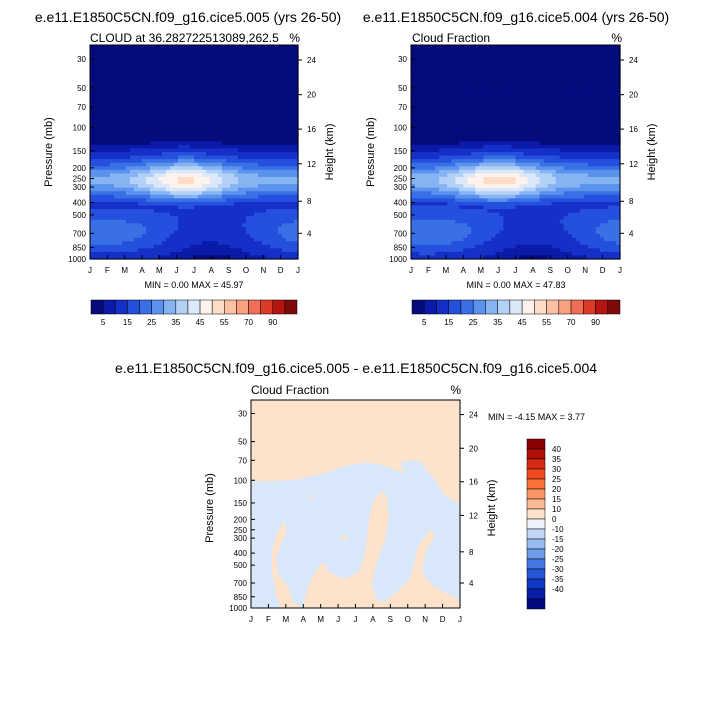 Image resolution: width=713 pixels, height=713 pixels. I want to click on panel1-colorbar-box, so click(157, 307).